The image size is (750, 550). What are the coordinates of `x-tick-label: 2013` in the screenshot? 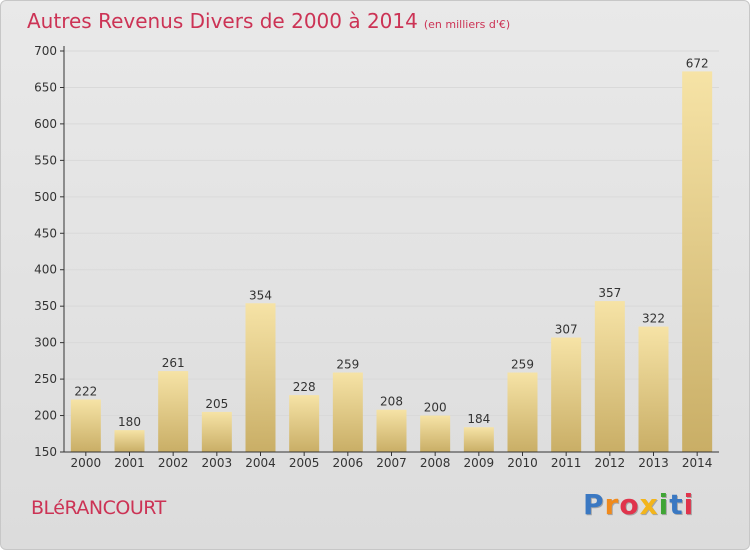 It's located at (653, 463).